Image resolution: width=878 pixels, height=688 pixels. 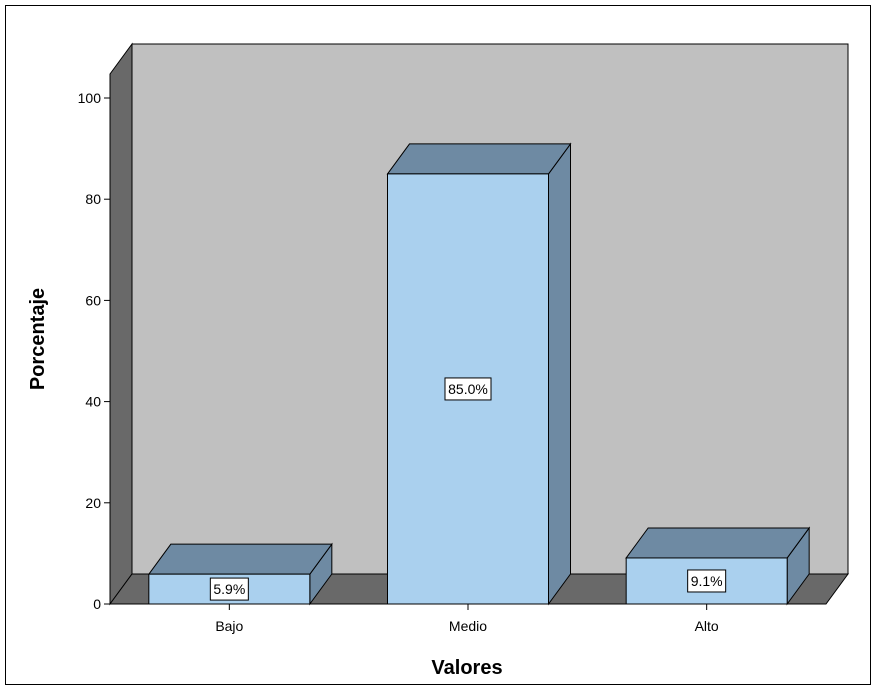 What do you see at coordinates (93, 199) in the screenshot?
I see `y-tick-label: 80` at bounding box center [93, 199].